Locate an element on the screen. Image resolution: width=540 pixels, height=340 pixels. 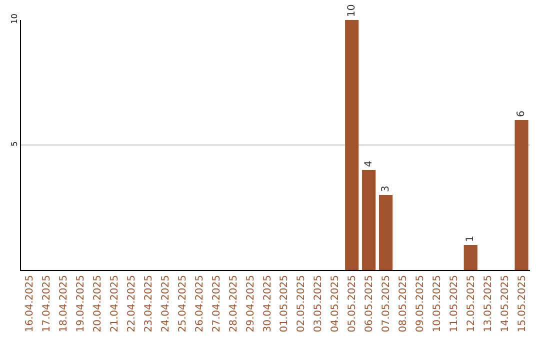
x-tick-label: 17.04.2025 is located at coordinates (47, 303).